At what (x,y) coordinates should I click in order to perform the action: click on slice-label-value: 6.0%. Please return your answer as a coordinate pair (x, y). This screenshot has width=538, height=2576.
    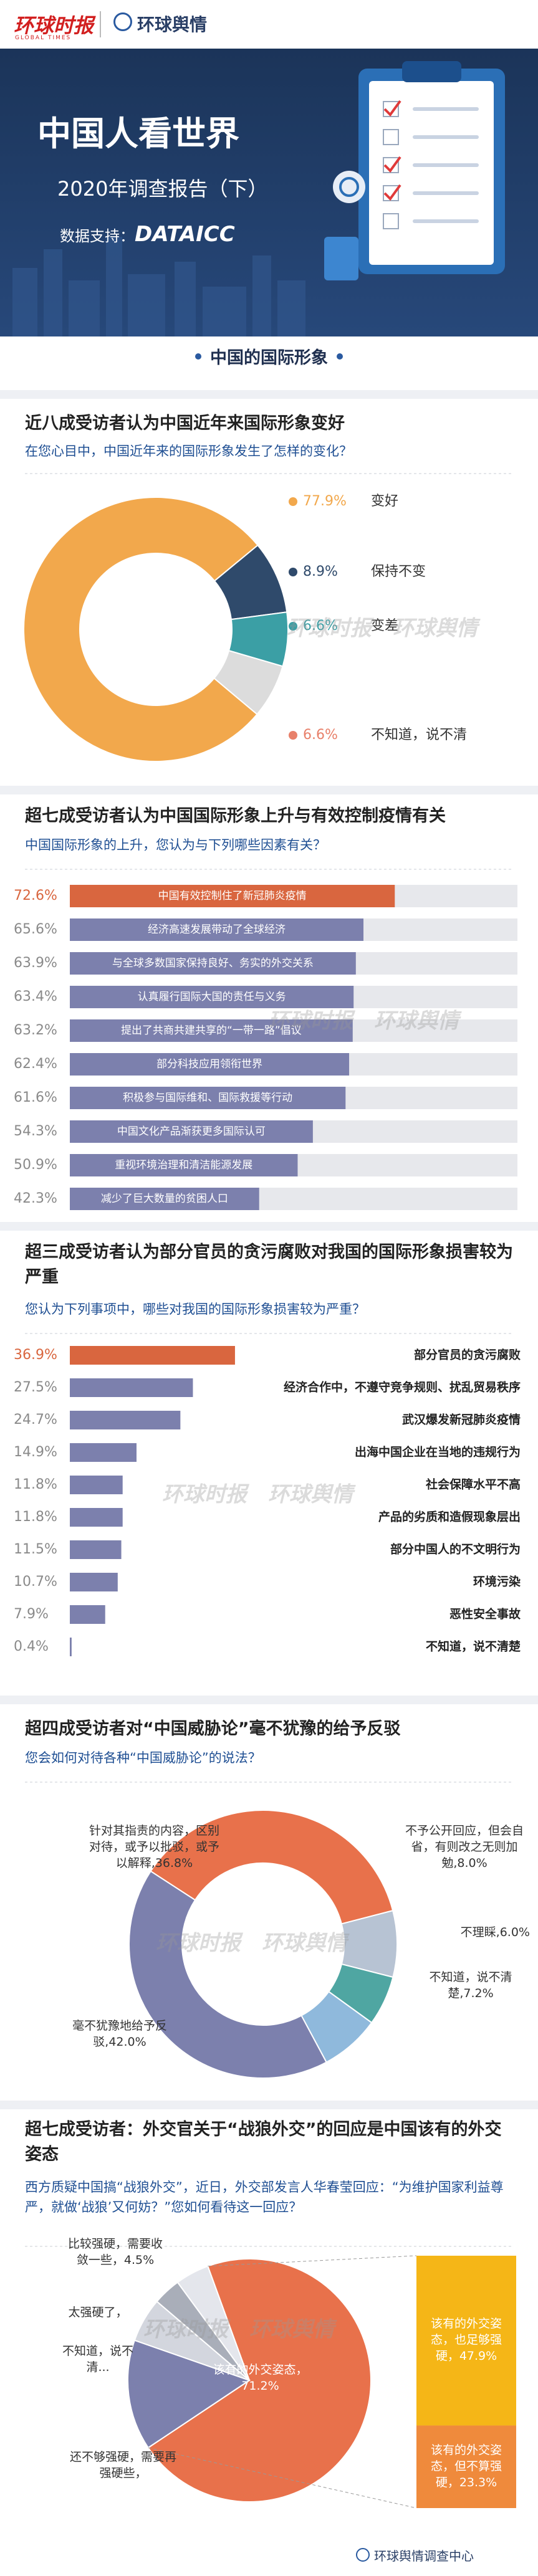
    Looking at the image, I should click on (514, 1932).